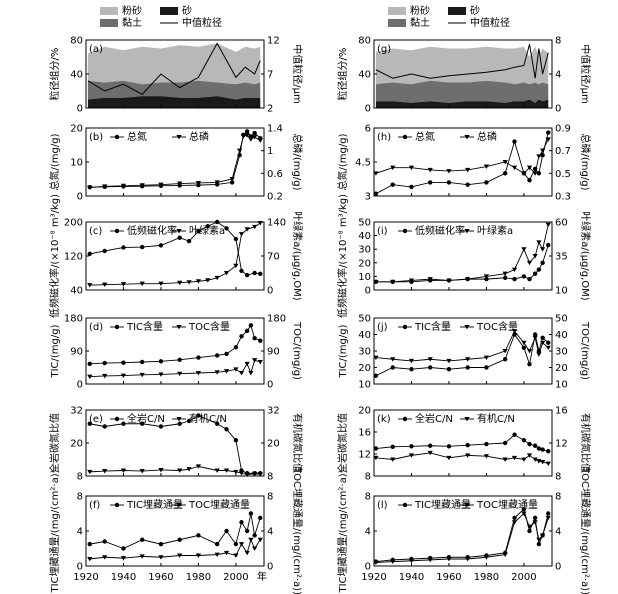 The height and width of the screenshot is (594, 618). Describe the element at coordinates (160, 577) in the screenshot. I see `xtick-label-0-2: 1960` at that location.